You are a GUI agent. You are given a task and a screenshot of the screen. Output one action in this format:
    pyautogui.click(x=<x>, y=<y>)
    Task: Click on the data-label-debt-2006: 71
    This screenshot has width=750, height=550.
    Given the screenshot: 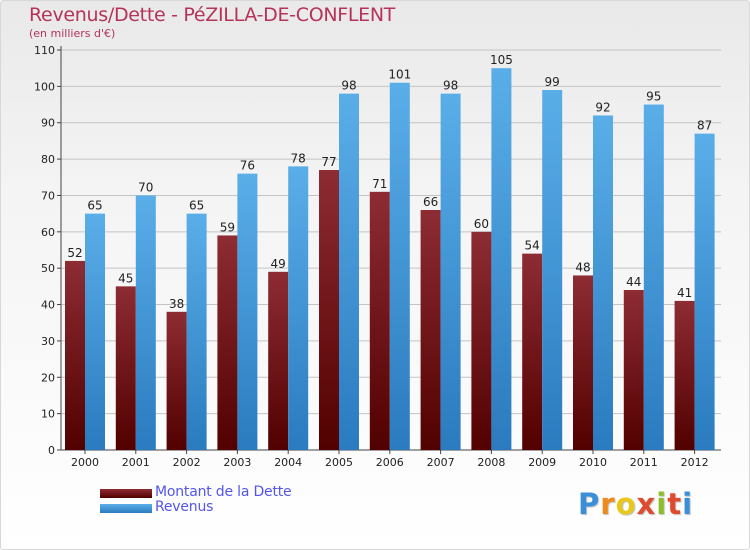 What is the action you would take?
    pyautogui.click(x=379, y=184)
    